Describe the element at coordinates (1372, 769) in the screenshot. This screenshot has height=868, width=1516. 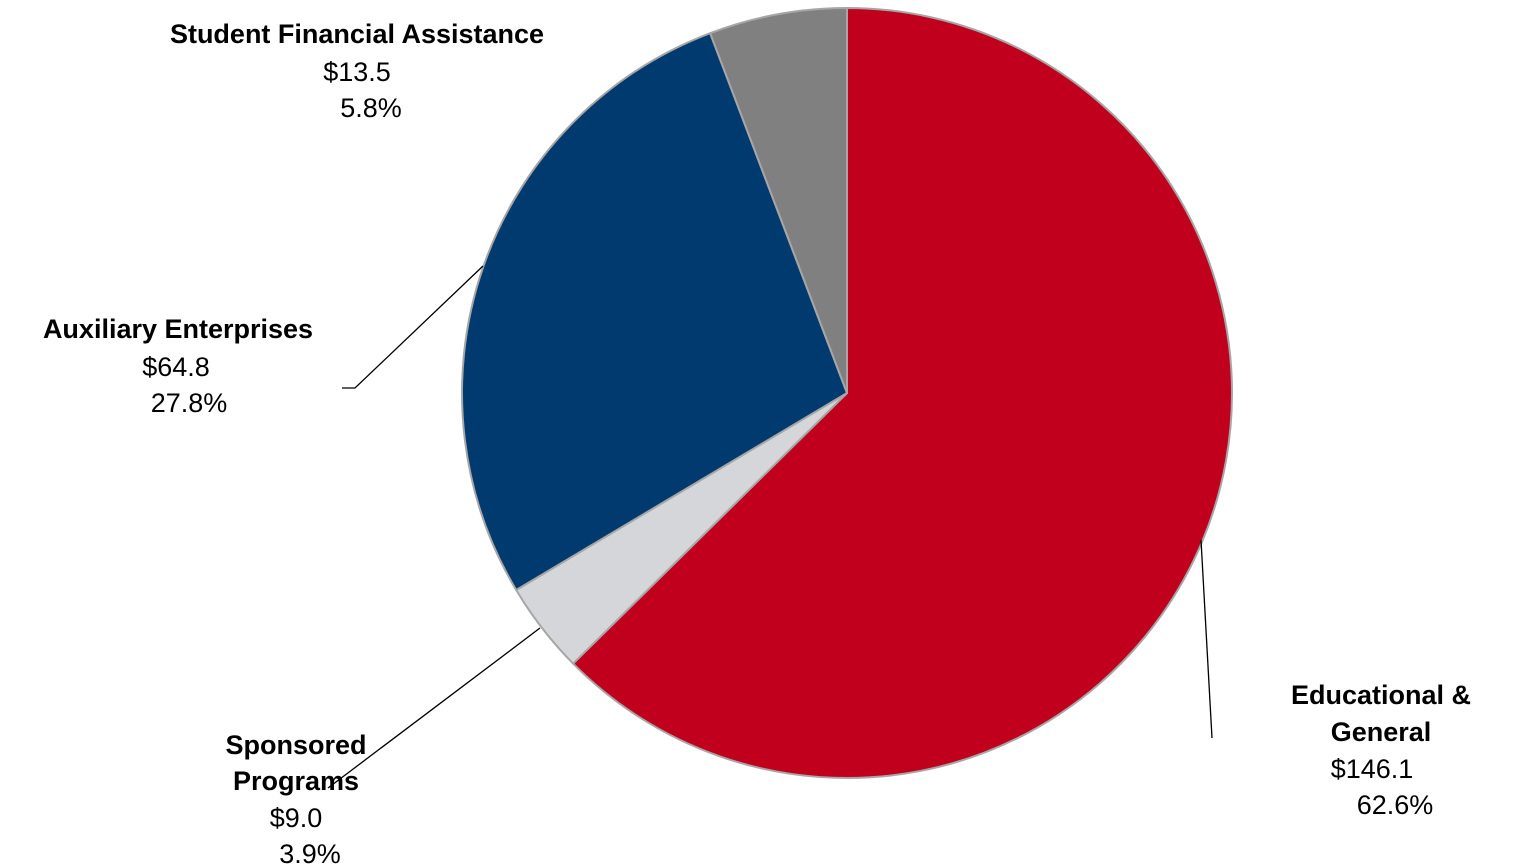
I see `slice-amount: $146.1` at that location.